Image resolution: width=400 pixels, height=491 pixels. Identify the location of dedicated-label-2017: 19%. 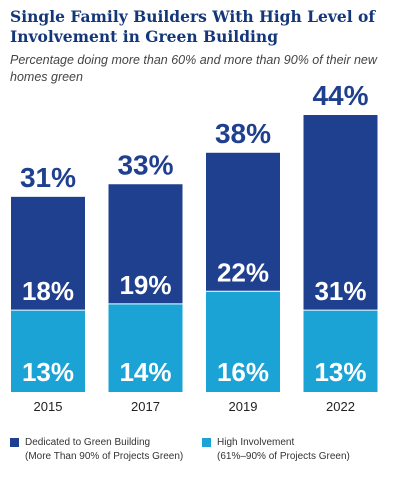
(145, 285).